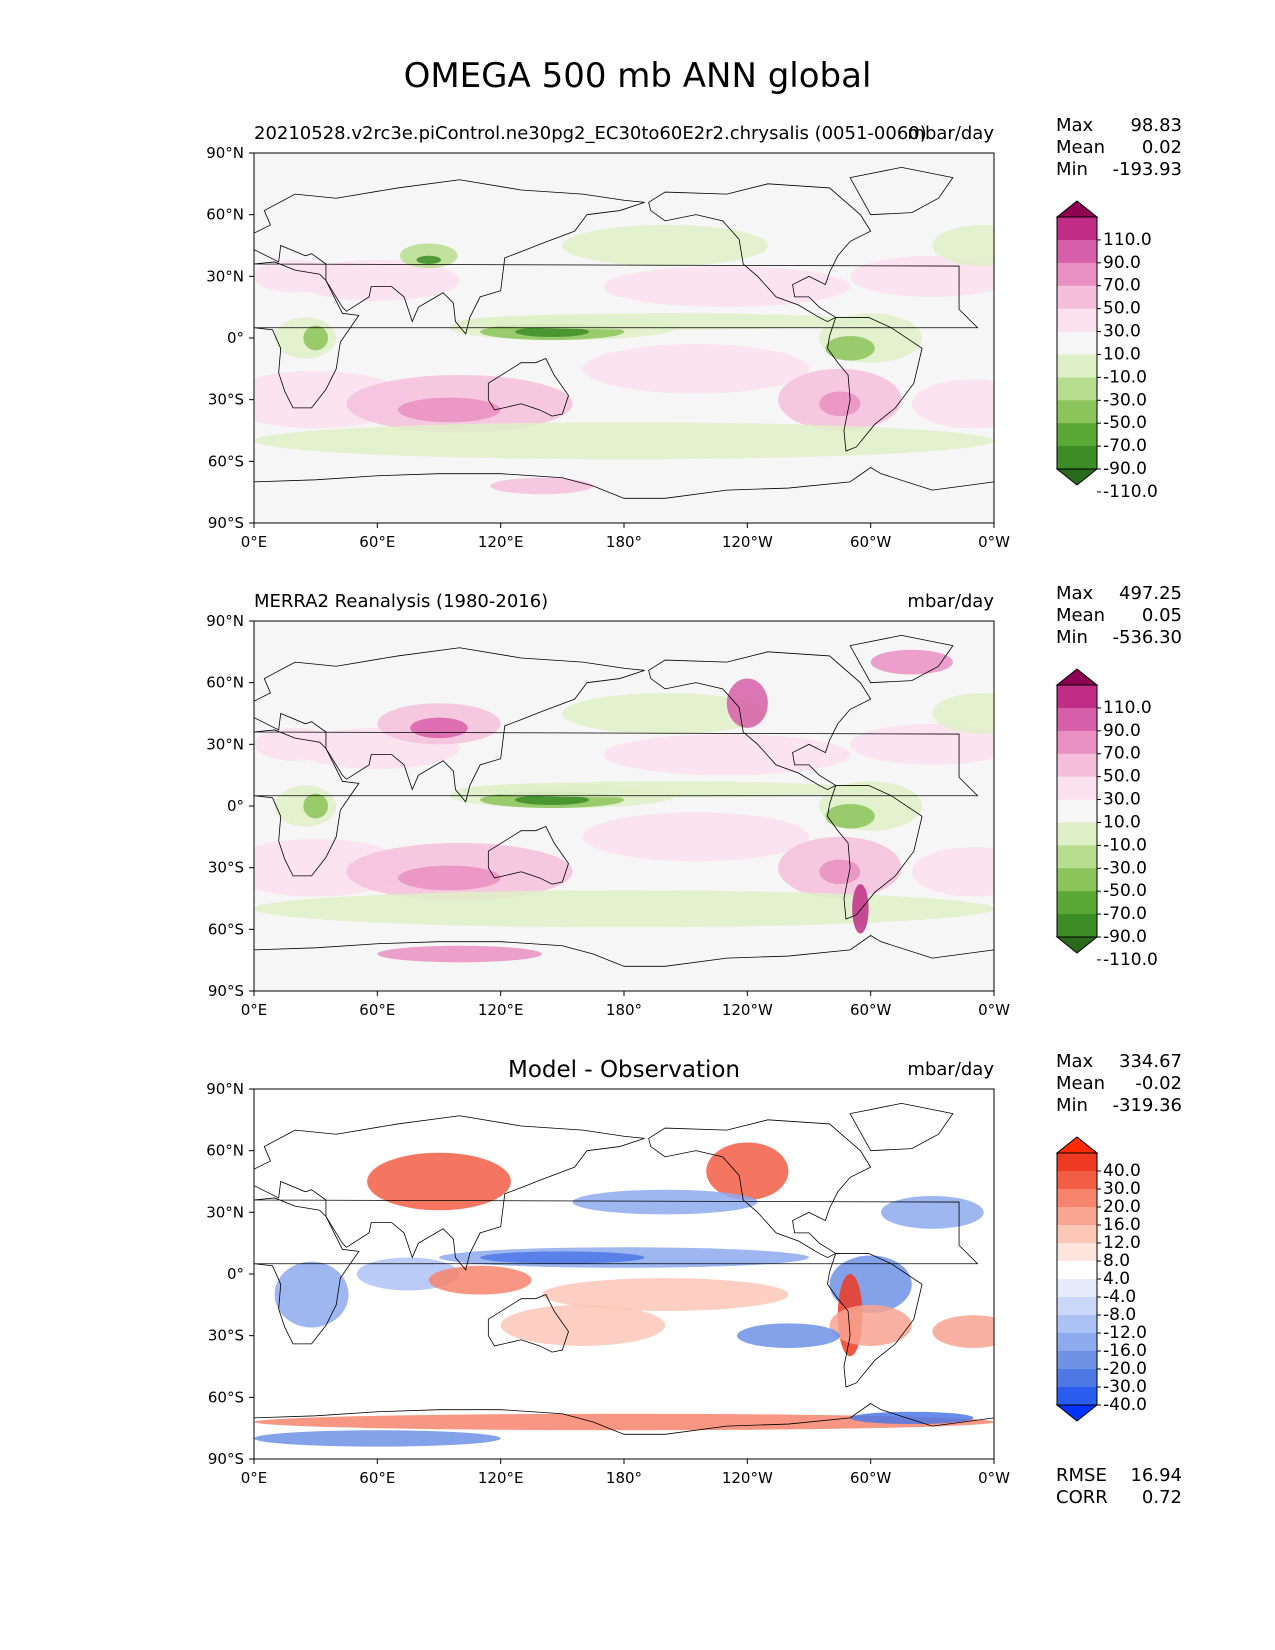 The height and width of the screenshot is (1650, 1275). What do you see at coordinates (1158, 1083) in the screenshot?
I see `stat-value: -0.02` at bounding box center [1158, 1083].